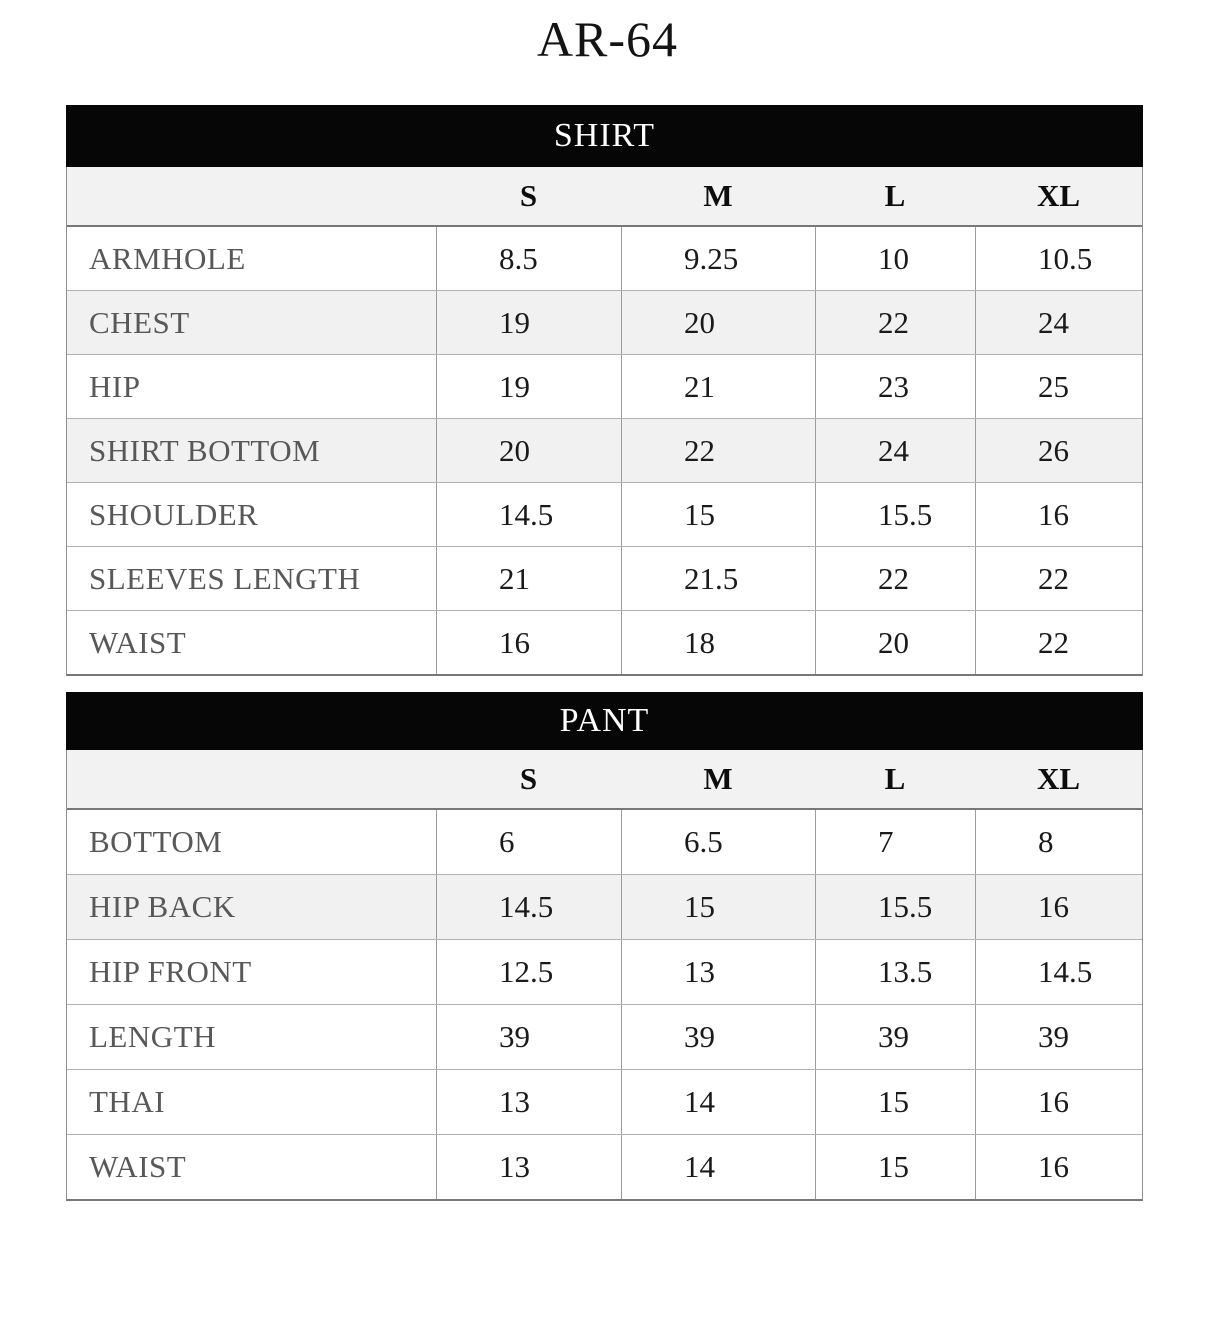  Describe the element at coordinates (1058, 842) in the screenshot. I see `value-cell: 8` at that location.